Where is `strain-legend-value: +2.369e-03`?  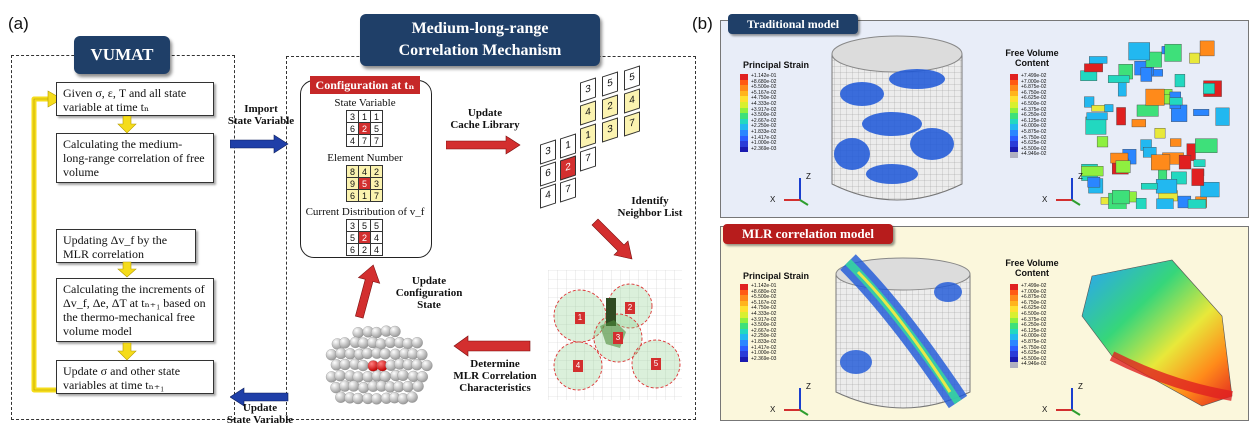 strain-legend-value: +2.369e-03 is located at coordinates (764, 358).